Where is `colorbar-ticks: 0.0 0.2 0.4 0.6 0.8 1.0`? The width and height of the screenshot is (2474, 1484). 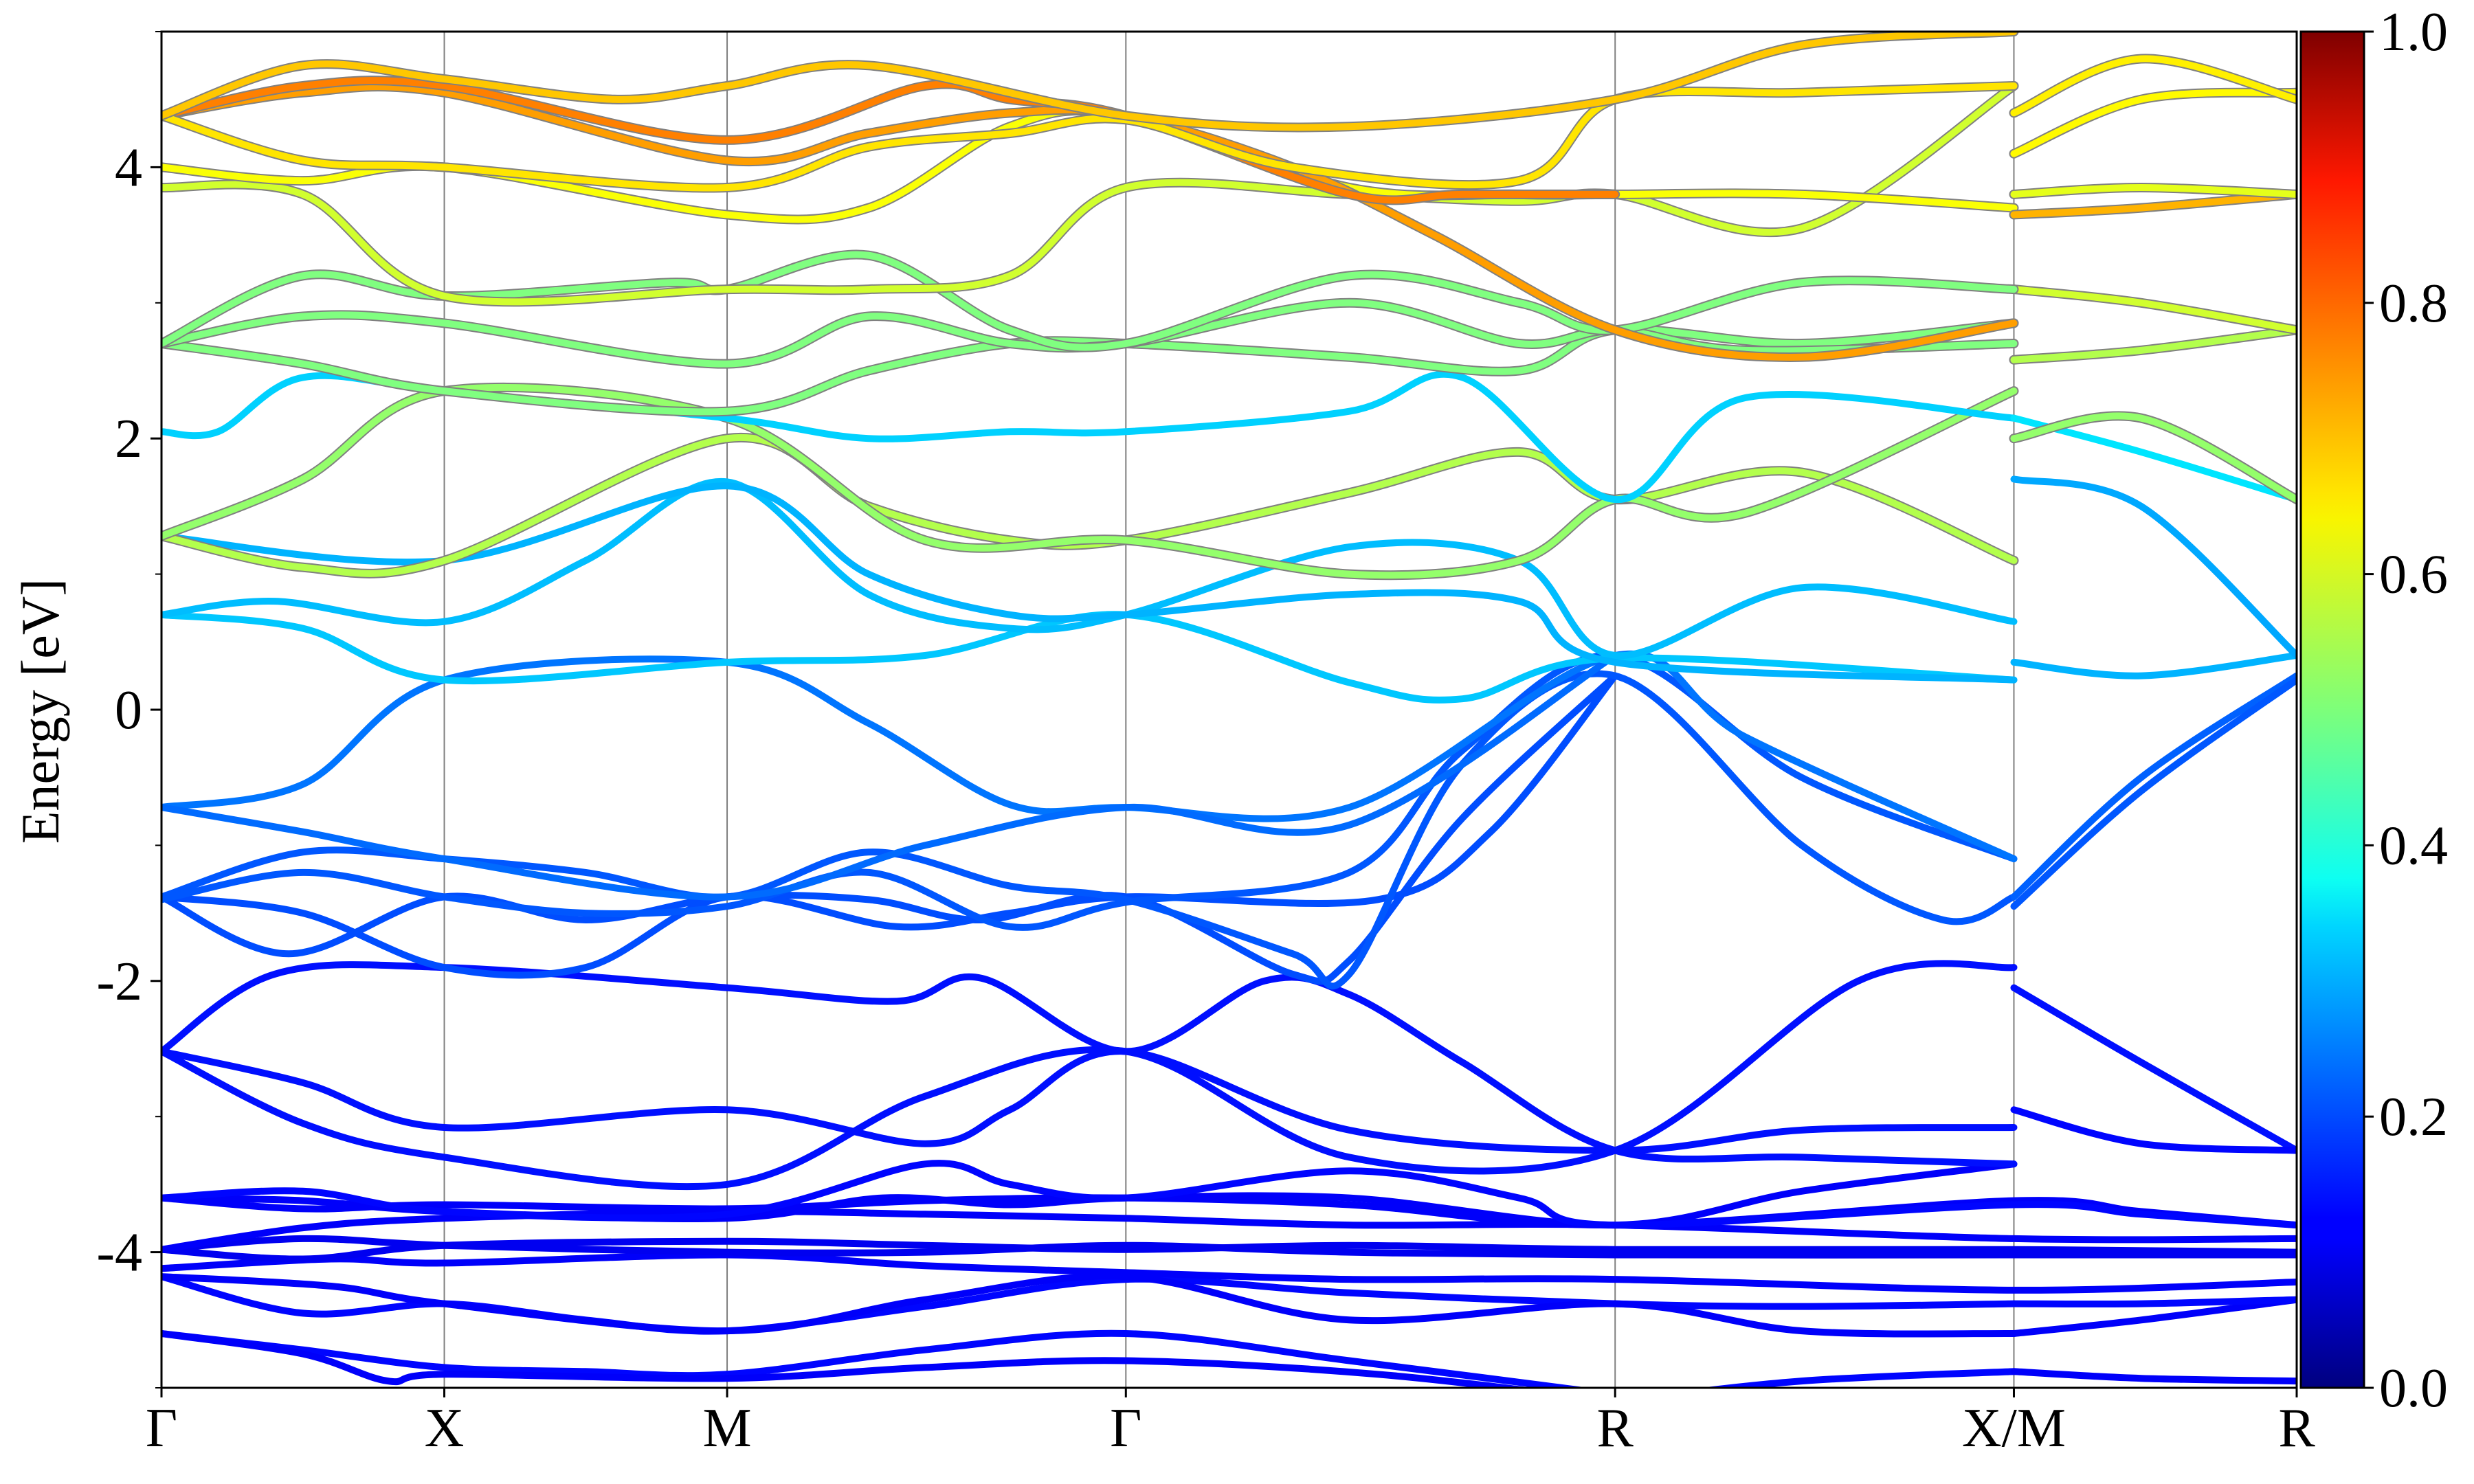 colorbar-ticks: 0.0 0.2 0.4 0.6 0.8 1.0 is located at coordinates (2406, 710).